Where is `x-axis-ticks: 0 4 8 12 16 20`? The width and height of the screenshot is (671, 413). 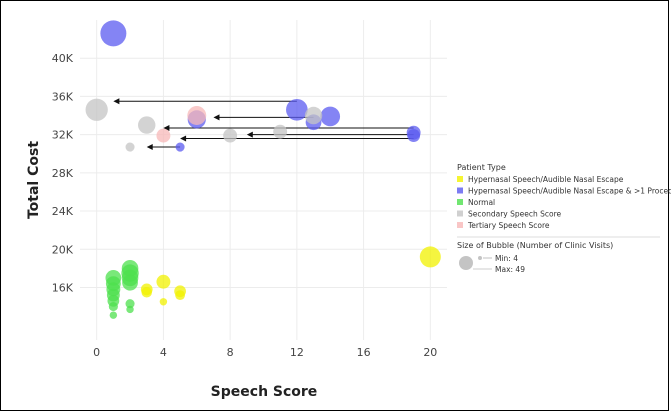
x-axis-ticks: 0 4 8 12 16 20 is located at coordinates (265, 352).